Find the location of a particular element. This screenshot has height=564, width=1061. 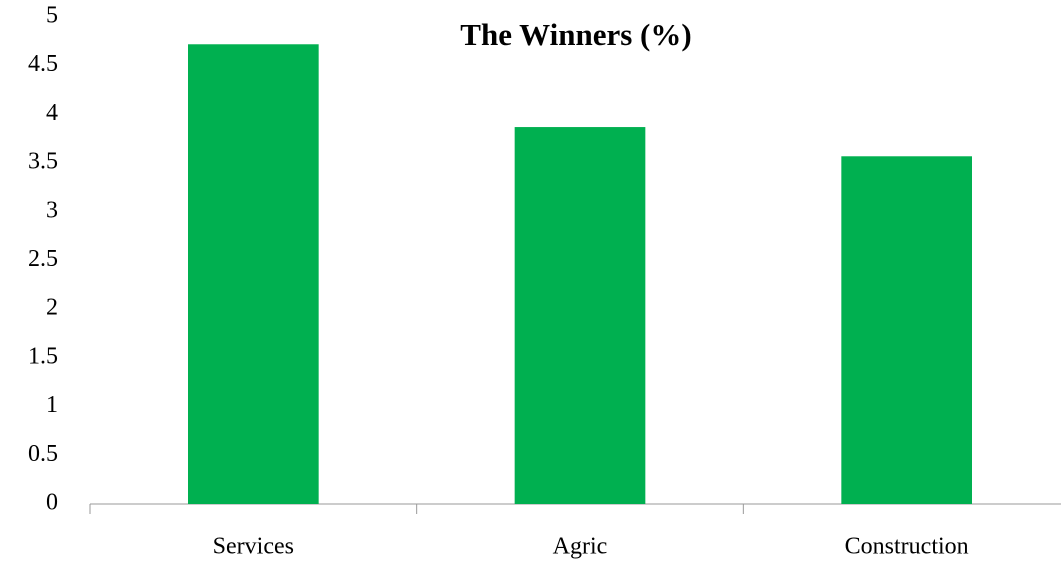

y-tick-label: 1 is located at coordinates (52, 405).